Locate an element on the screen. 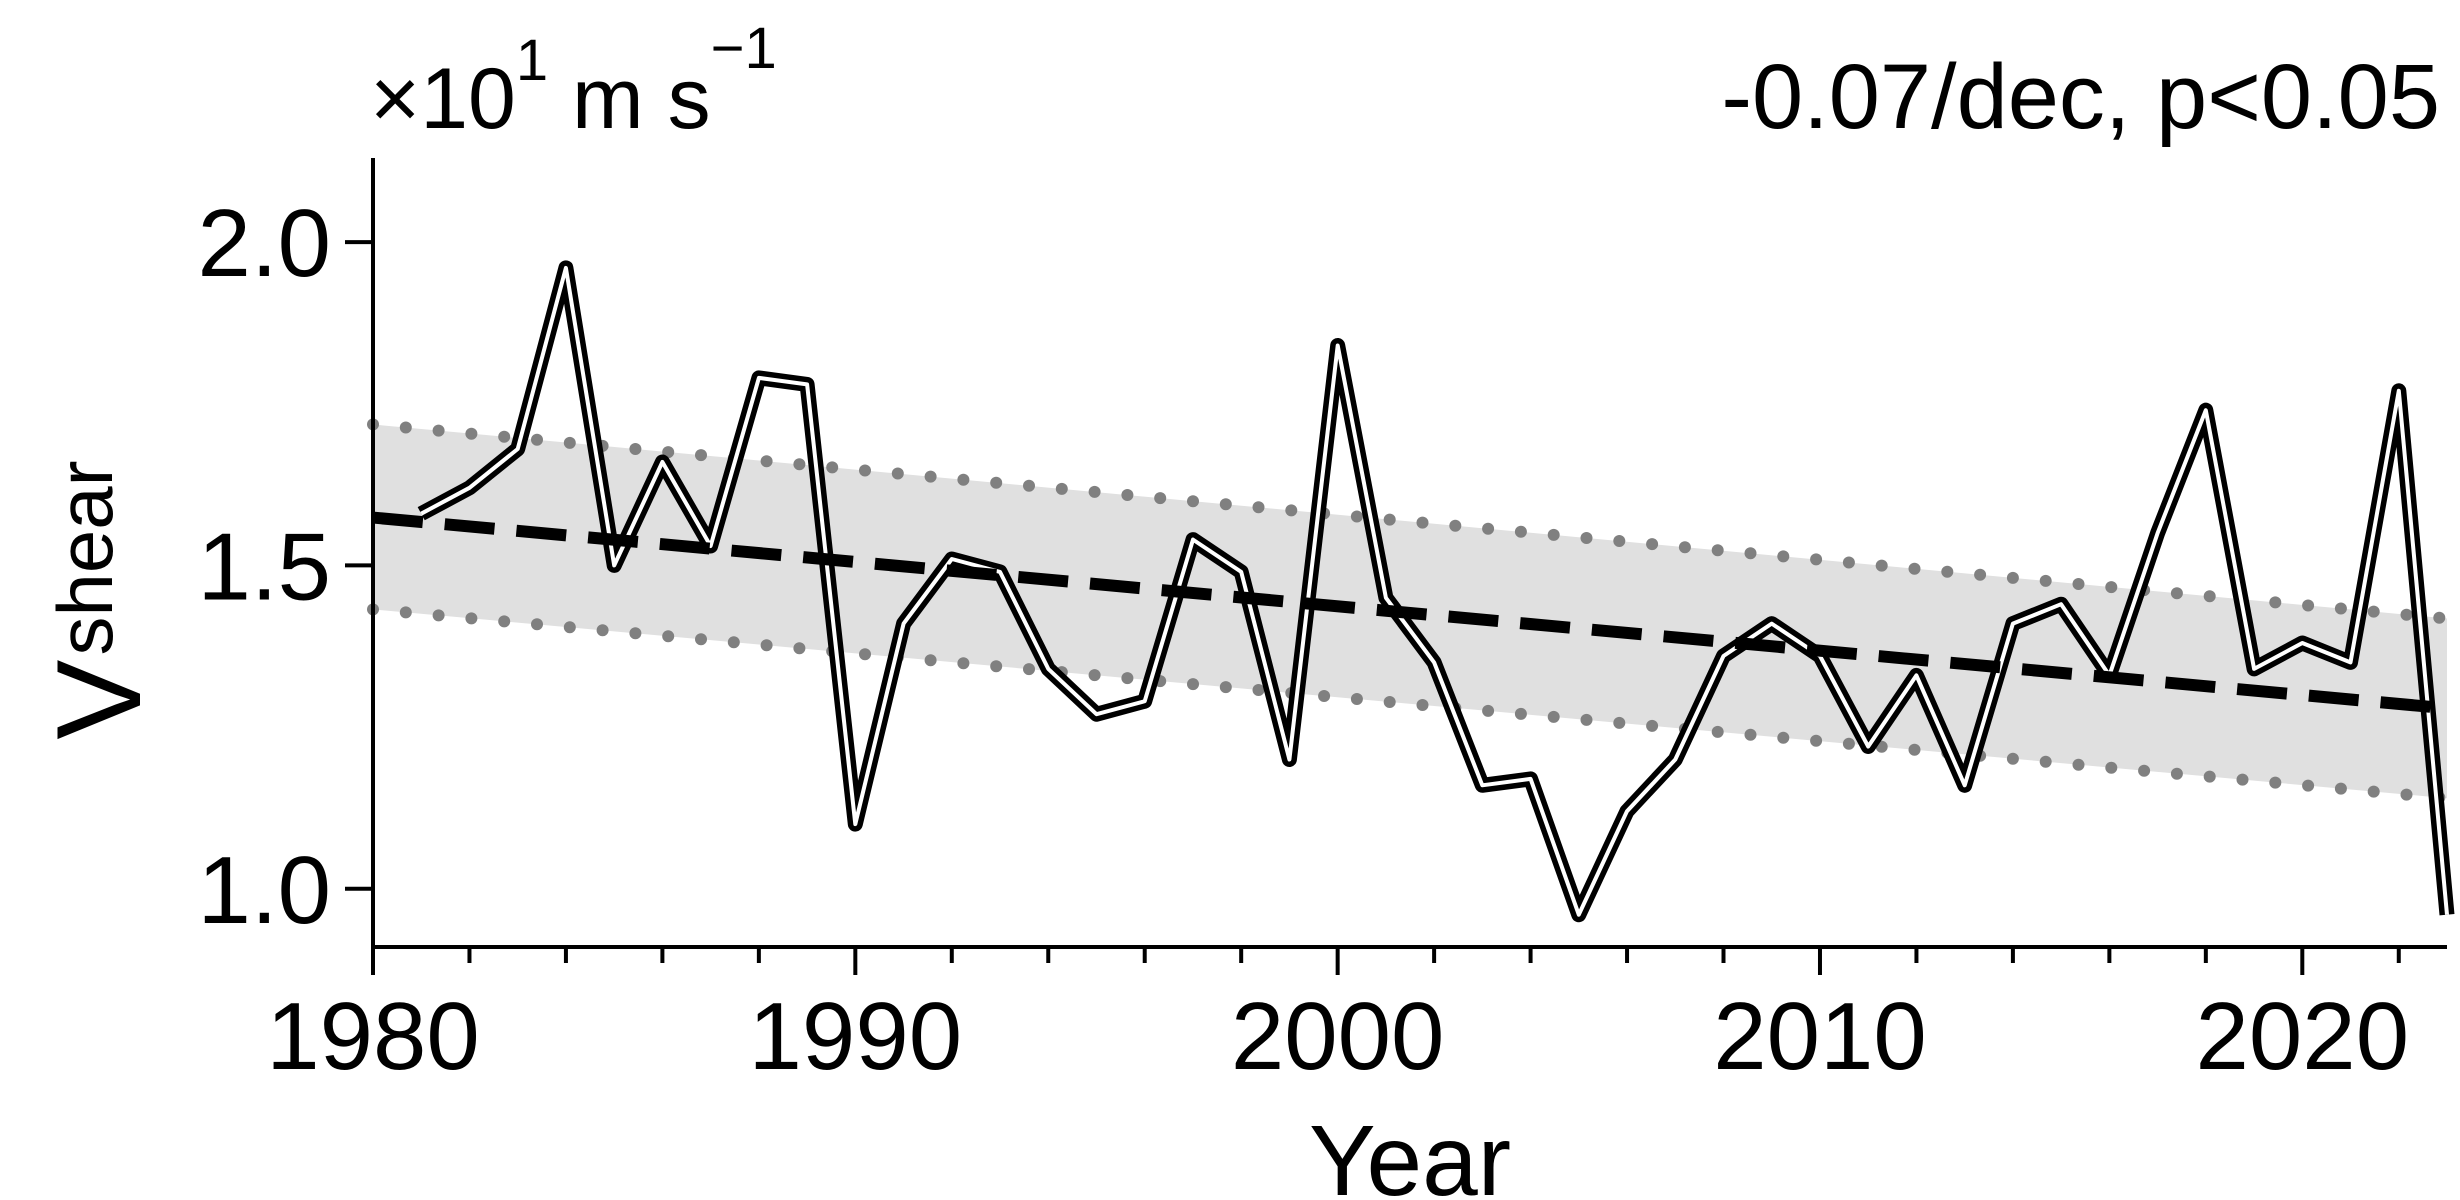 This screenshot has width=2460, height=1200. trend-dashed-line is located at coordinates (1410, 613).